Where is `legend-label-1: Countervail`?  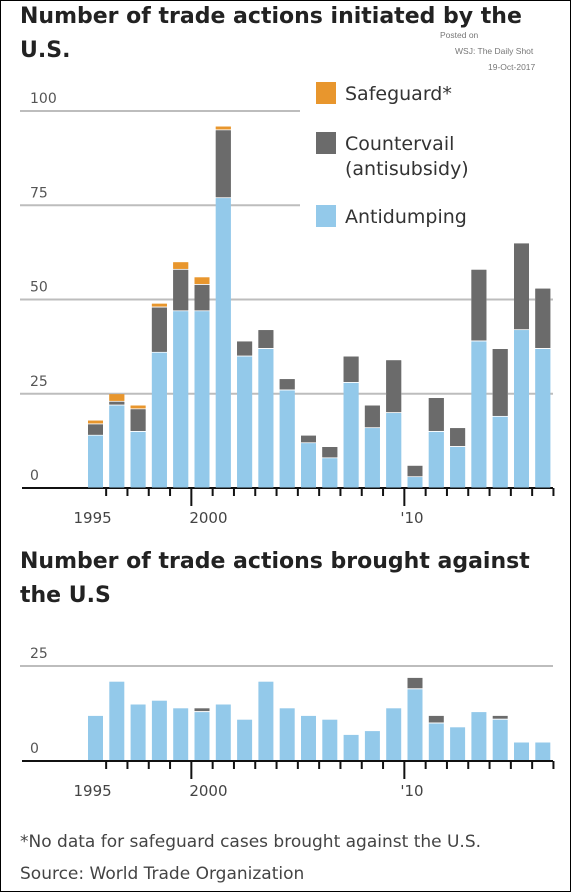 legend-label-1: Countervail is located at coordinates (399, 144).